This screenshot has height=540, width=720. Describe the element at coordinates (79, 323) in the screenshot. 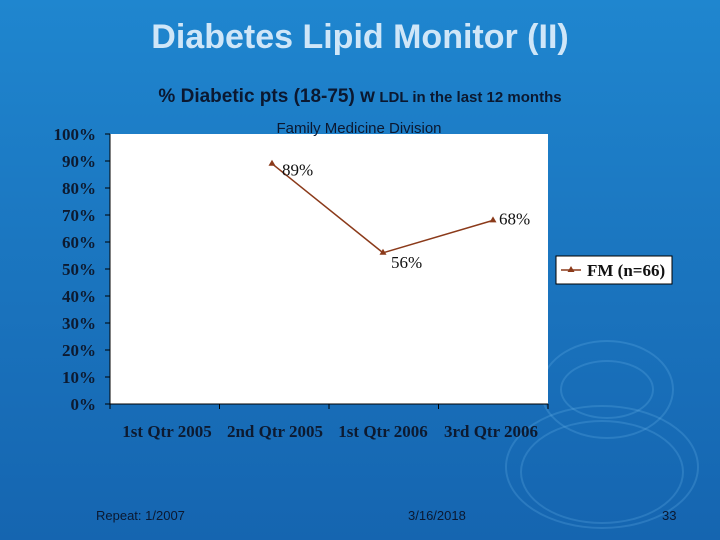

I see `y-tick-label: 30%` at that location.